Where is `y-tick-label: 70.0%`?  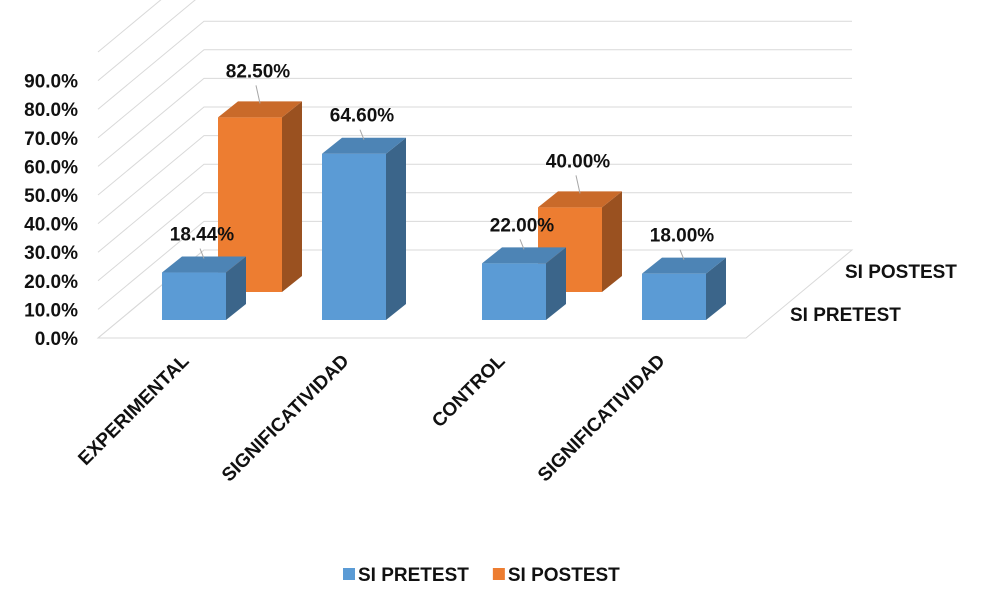 y-tick-label: 70.0% is located at coordinates (51, 139).